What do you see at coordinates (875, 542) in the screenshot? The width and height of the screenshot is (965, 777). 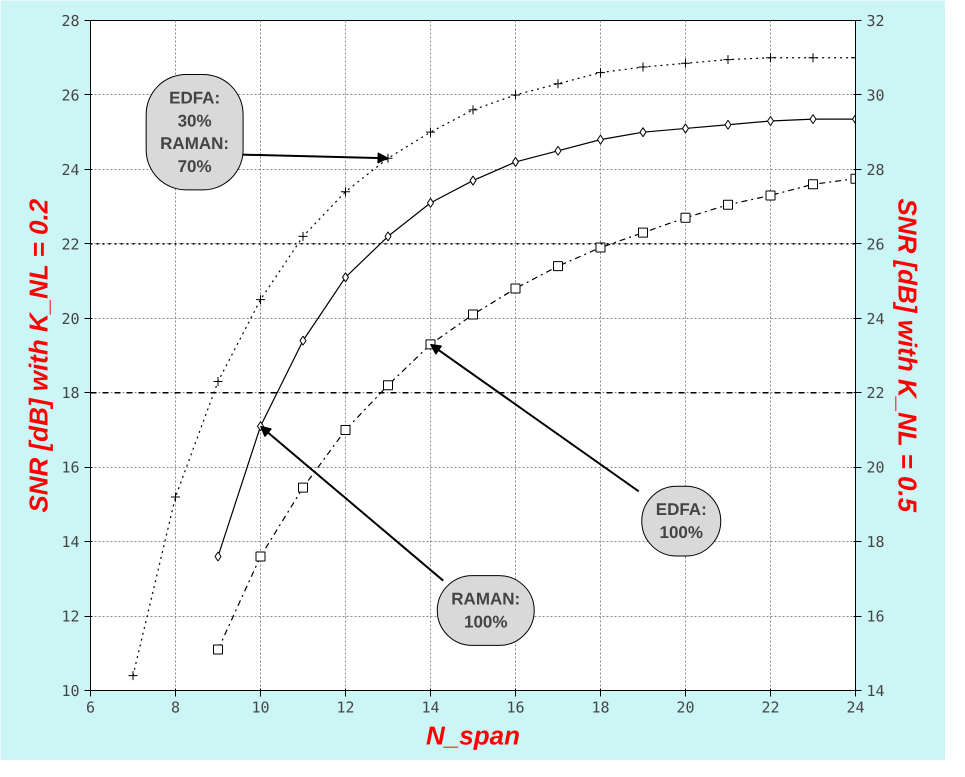 I see `y2-tick-label: 18` at bounding box center [875, 542].